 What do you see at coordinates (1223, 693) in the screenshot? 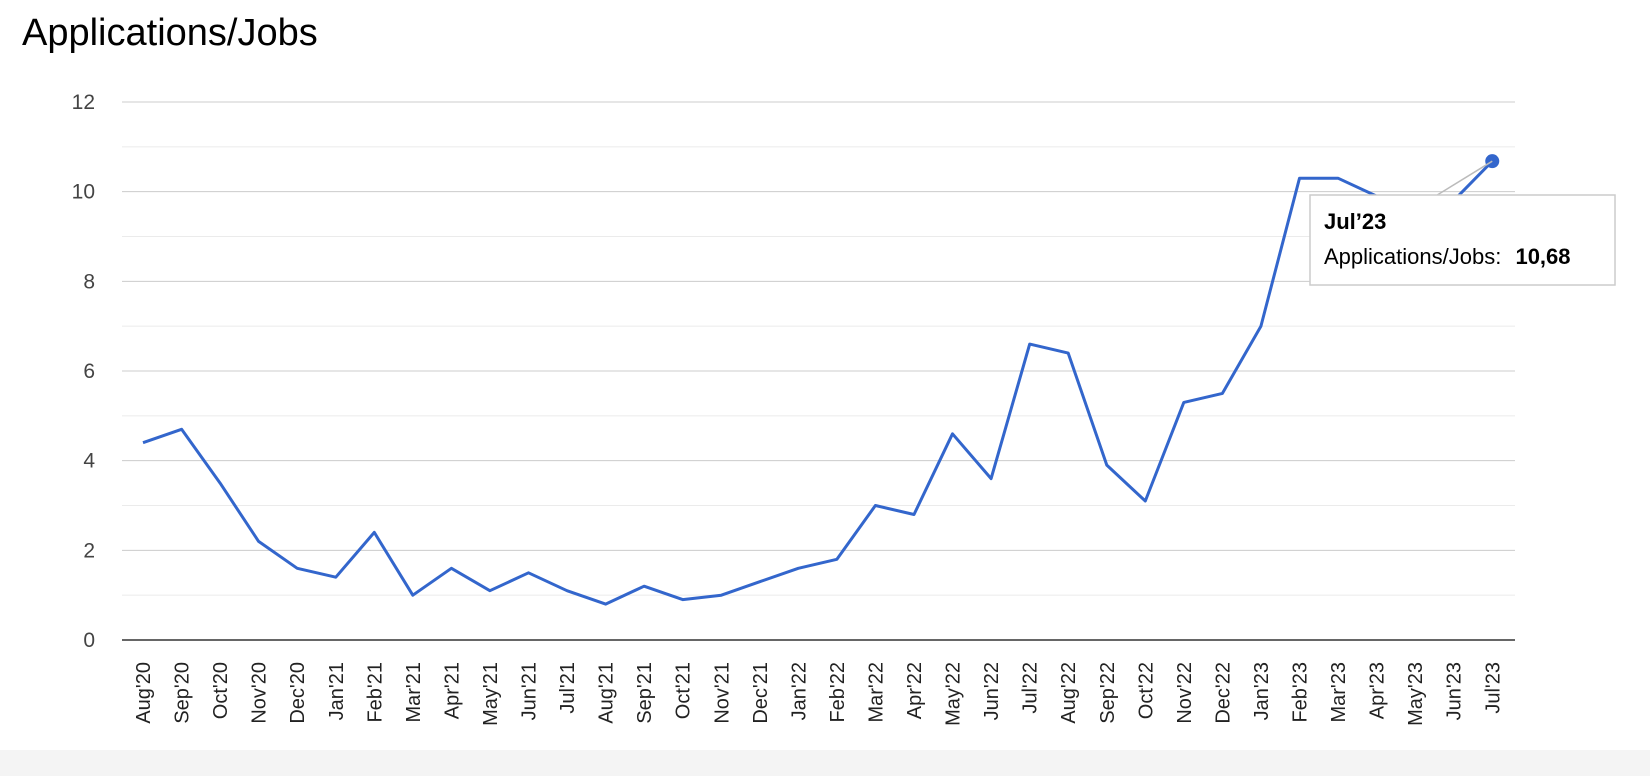
I see `x-tick-label: Dec'22` at bounding box center [1223, 693].